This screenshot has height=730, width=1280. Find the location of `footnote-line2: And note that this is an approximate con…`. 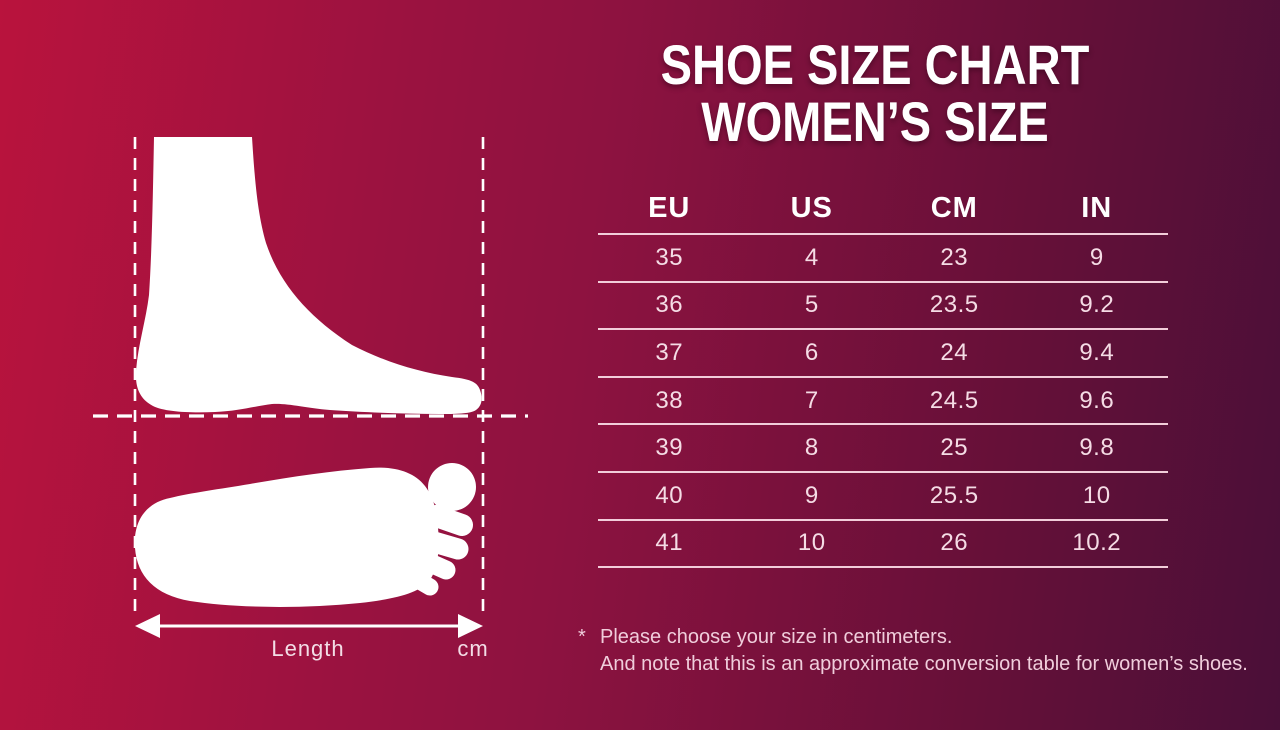

footnote-line2: And note that this is an approximate con… is located at coordinates (924, 664).